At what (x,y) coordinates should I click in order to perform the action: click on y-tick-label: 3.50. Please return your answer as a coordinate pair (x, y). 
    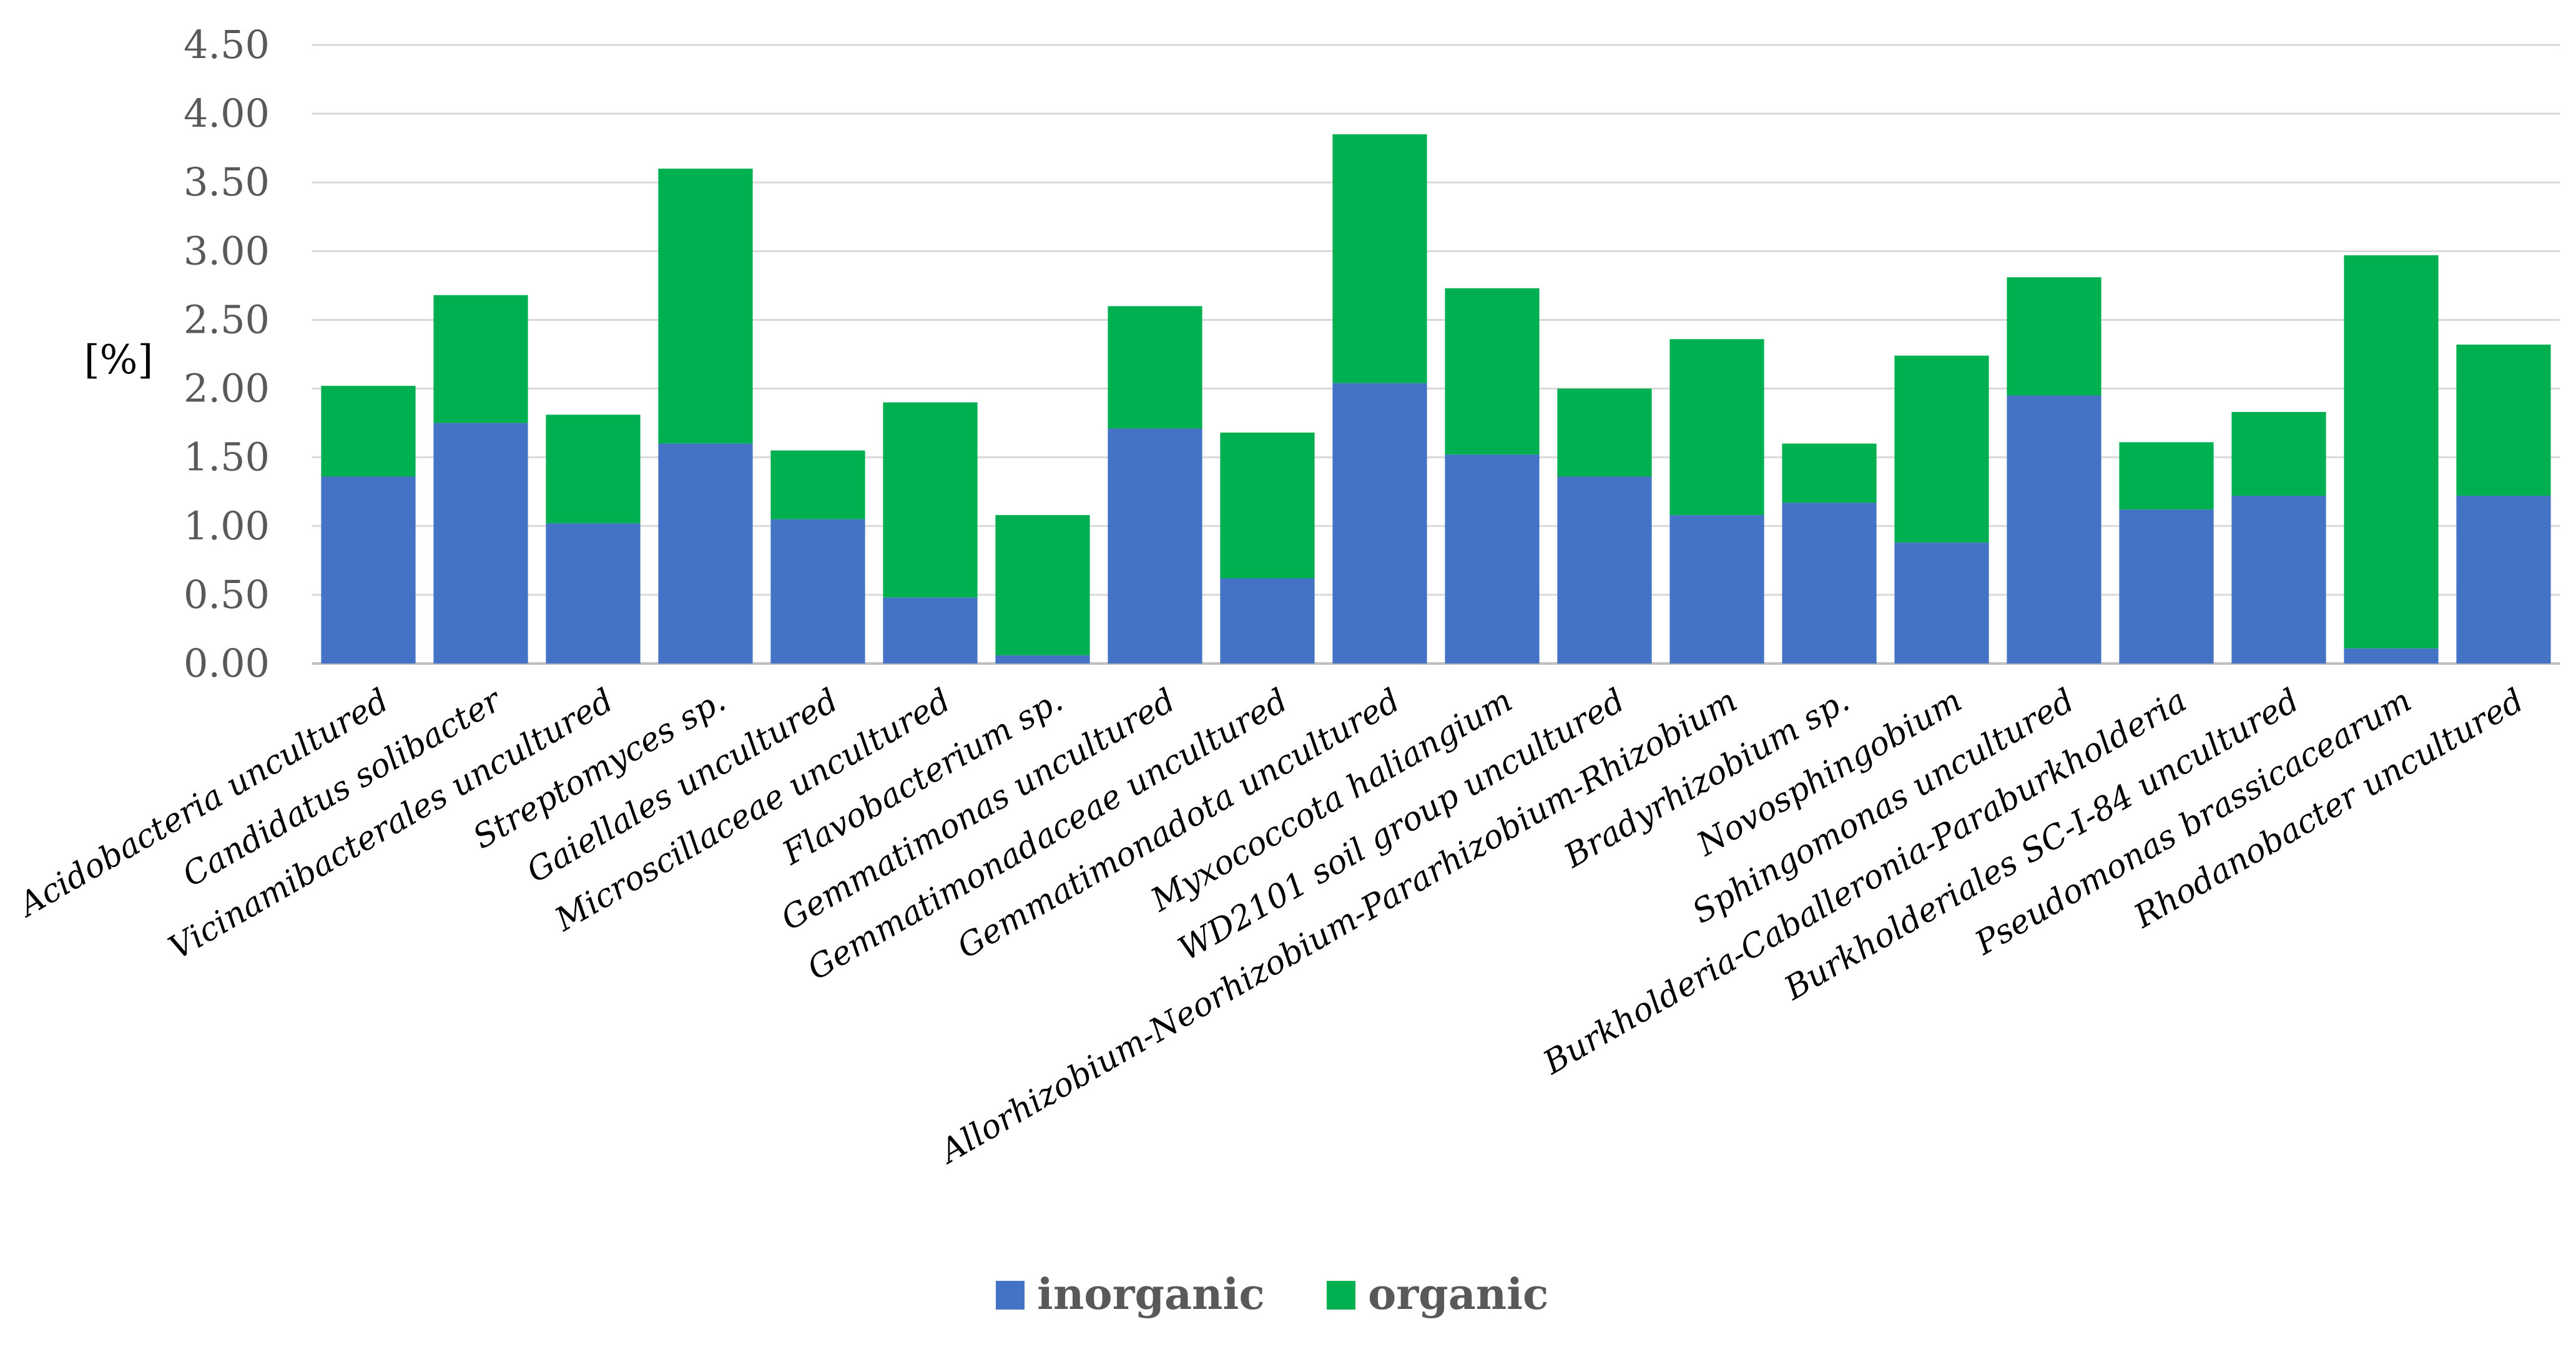
    Looking at the image, I should click on (227, 182).